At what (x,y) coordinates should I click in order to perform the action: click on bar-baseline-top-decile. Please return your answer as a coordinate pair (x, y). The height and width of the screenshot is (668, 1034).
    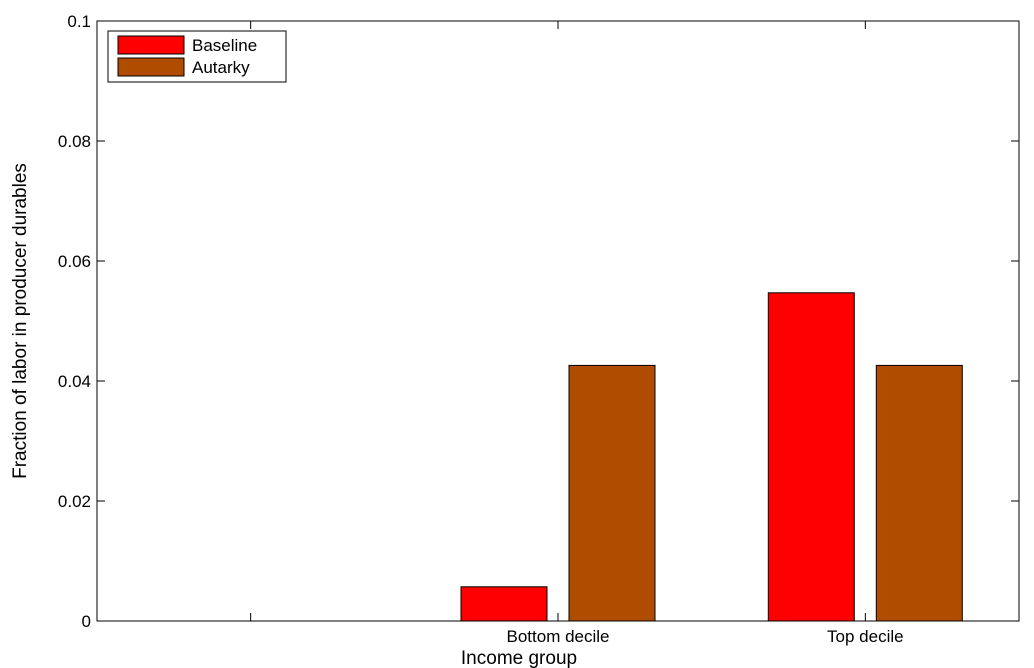
    Looking at the image, I should click on (811, 457).